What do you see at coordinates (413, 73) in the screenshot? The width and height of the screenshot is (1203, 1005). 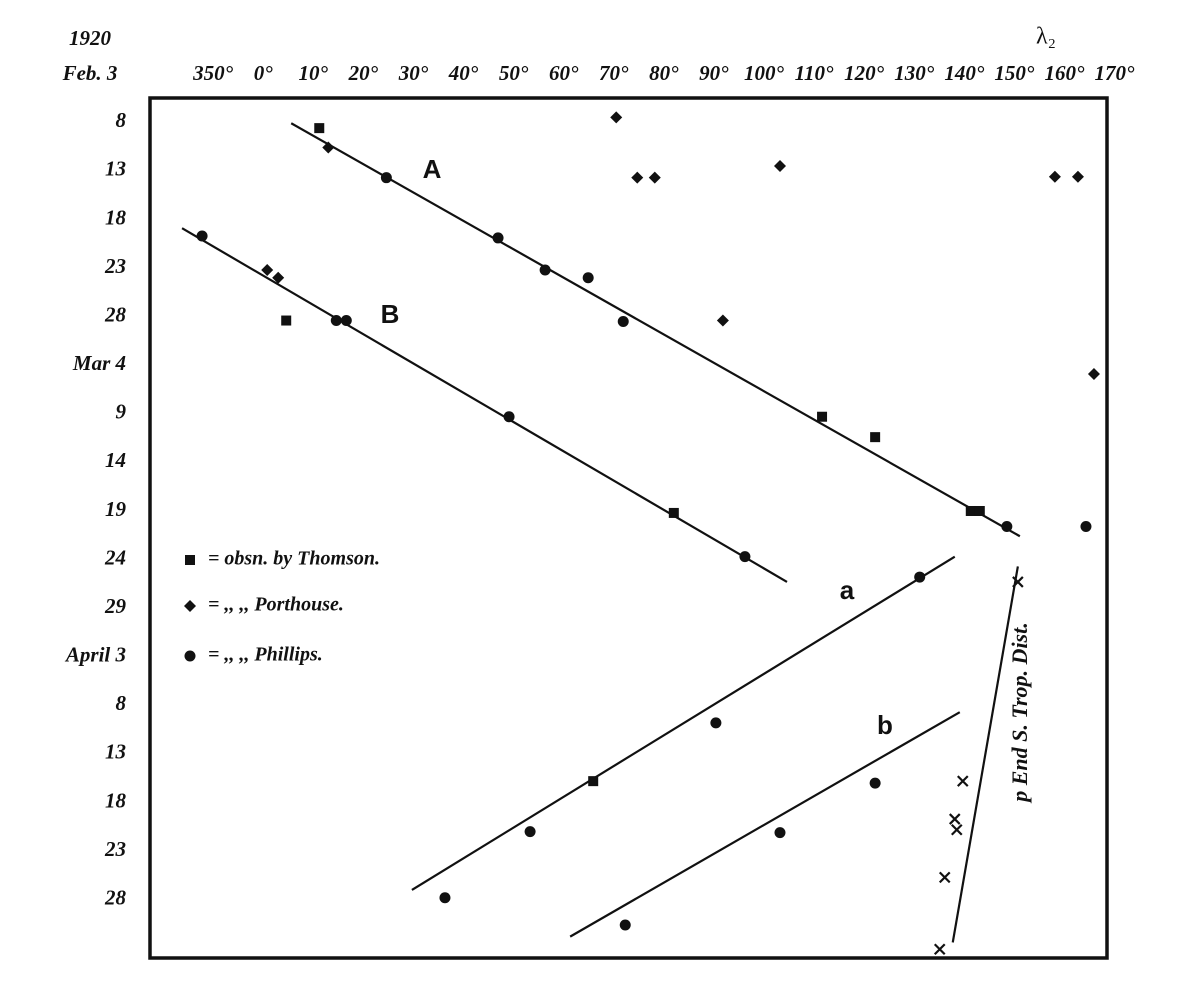 I see `x-tick-label: 30°` at bounding box center [413, 73].